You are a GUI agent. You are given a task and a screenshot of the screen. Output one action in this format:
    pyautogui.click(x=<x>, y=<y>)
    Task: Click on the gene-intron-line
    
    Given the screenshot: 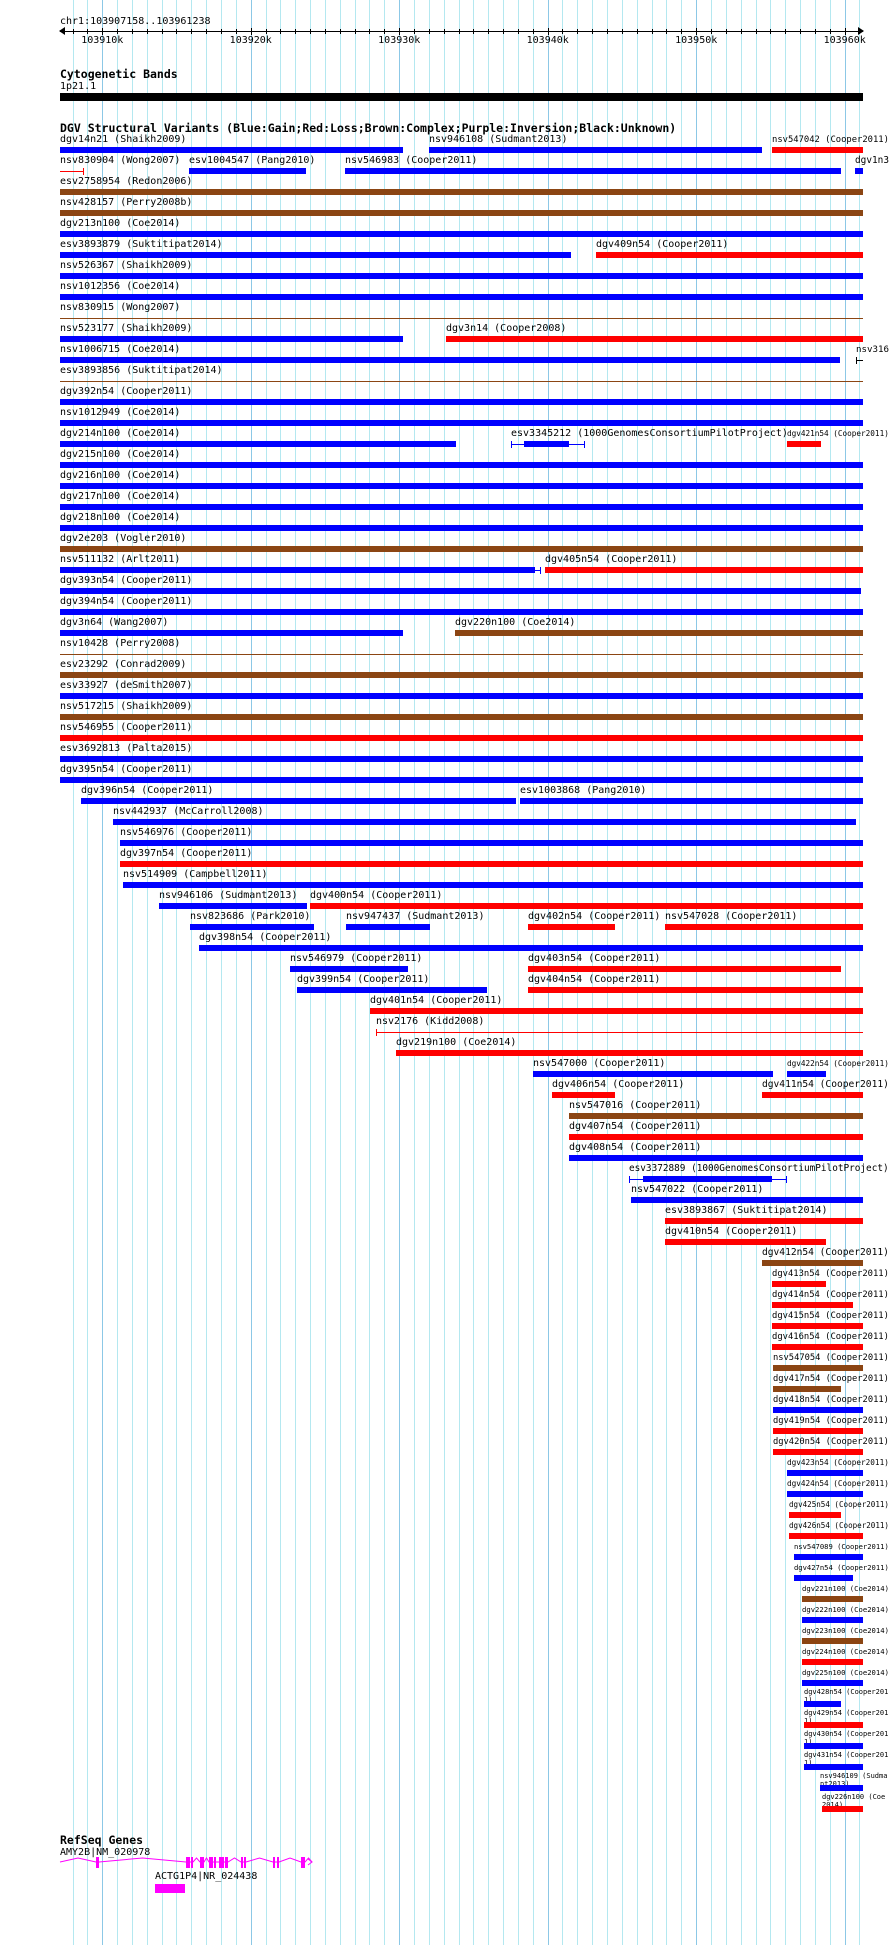 What is the action you would take?
    pyautogui.click(x=186, y=1860)
    